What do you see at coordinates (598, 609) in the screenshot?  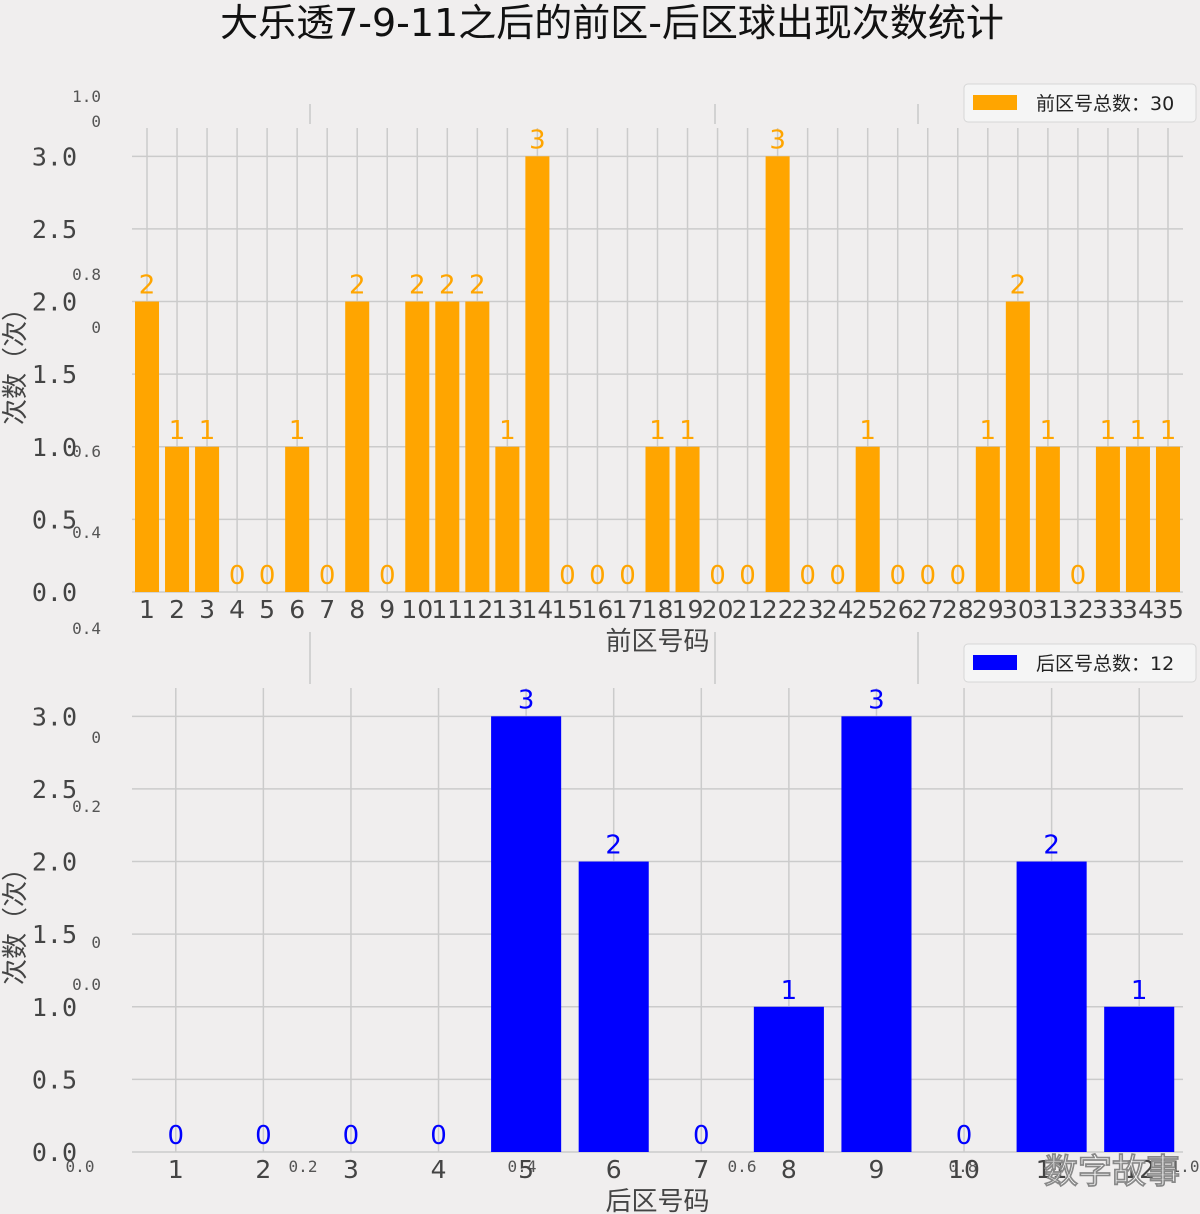 I see `x-tick-label: 16` at bounding box center [598, 609].